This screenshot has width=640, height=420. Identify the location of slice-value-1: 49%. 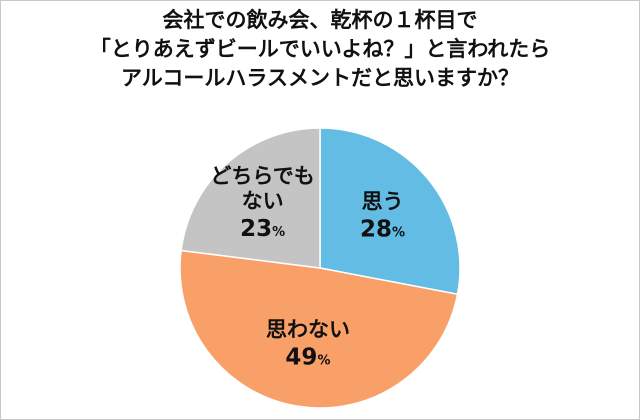
(307, 358).